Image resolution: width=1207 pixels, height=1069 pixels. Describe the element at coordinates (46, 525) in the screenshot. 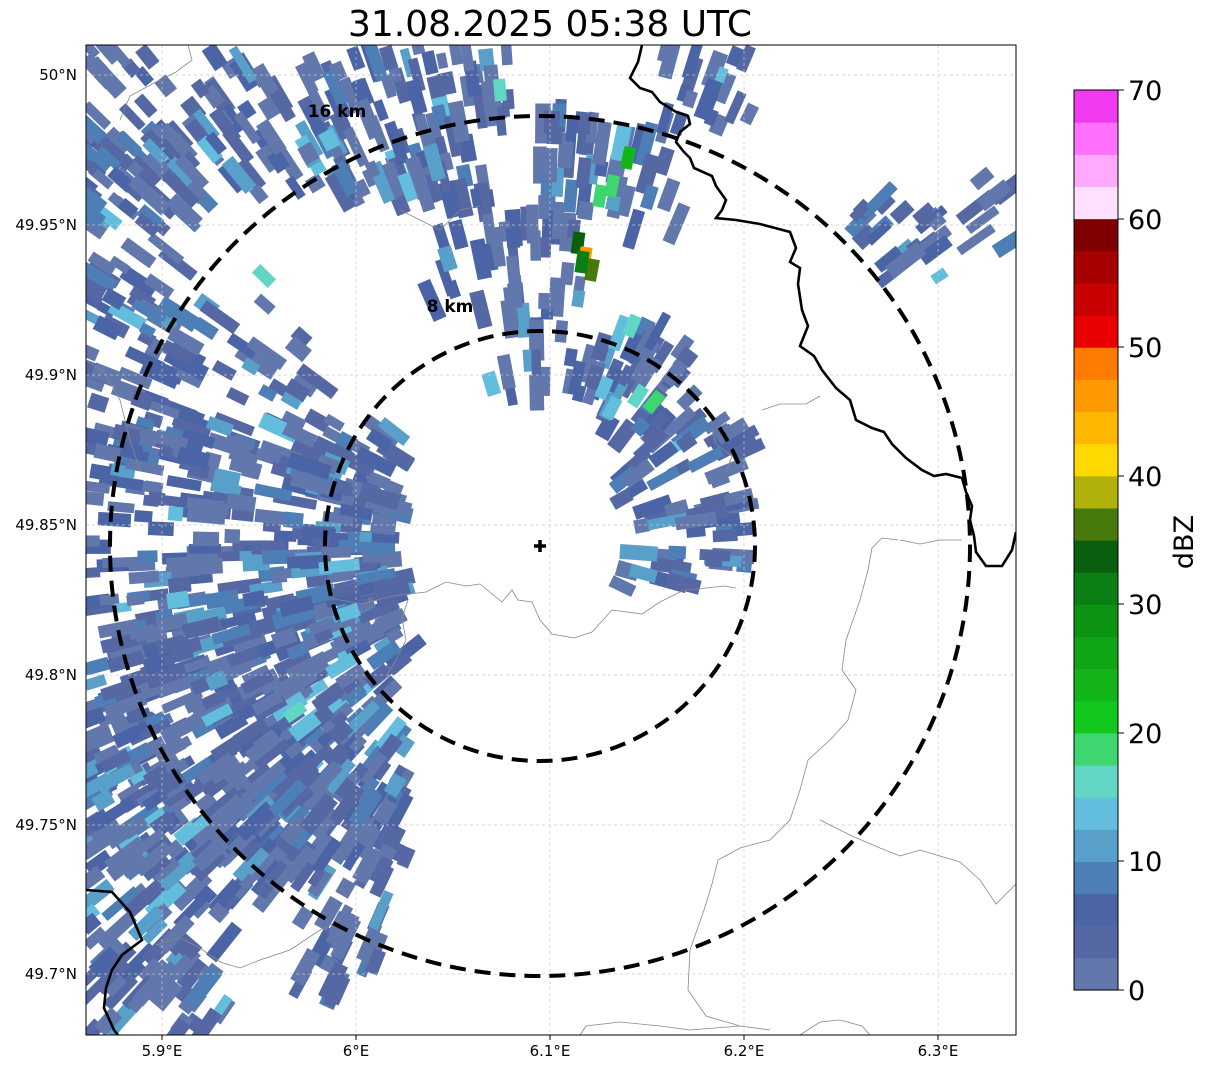

I see `y-tick-label: 49.85°N` at that location.